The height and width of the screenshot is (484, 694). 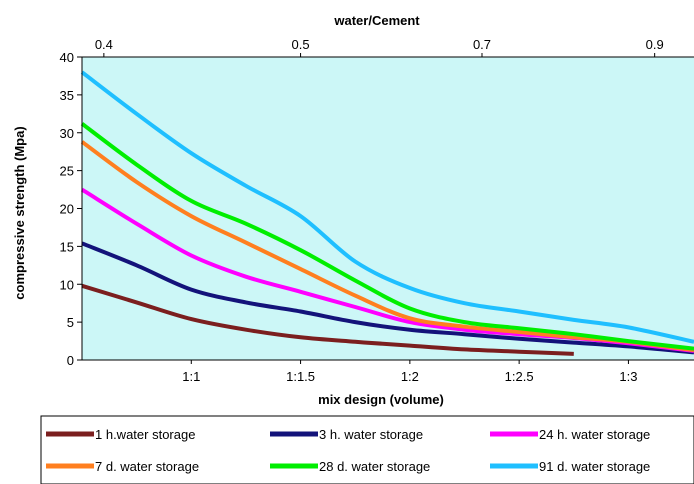 I want to click on legend-label-91-d-water-storage: 91 d. water storage, so click(x=594, y=466).